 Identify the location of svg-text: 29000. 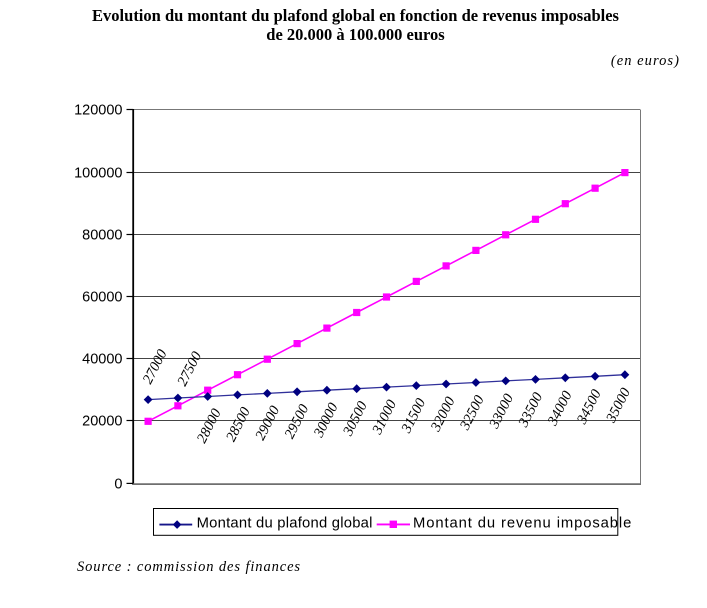
(267, 423).